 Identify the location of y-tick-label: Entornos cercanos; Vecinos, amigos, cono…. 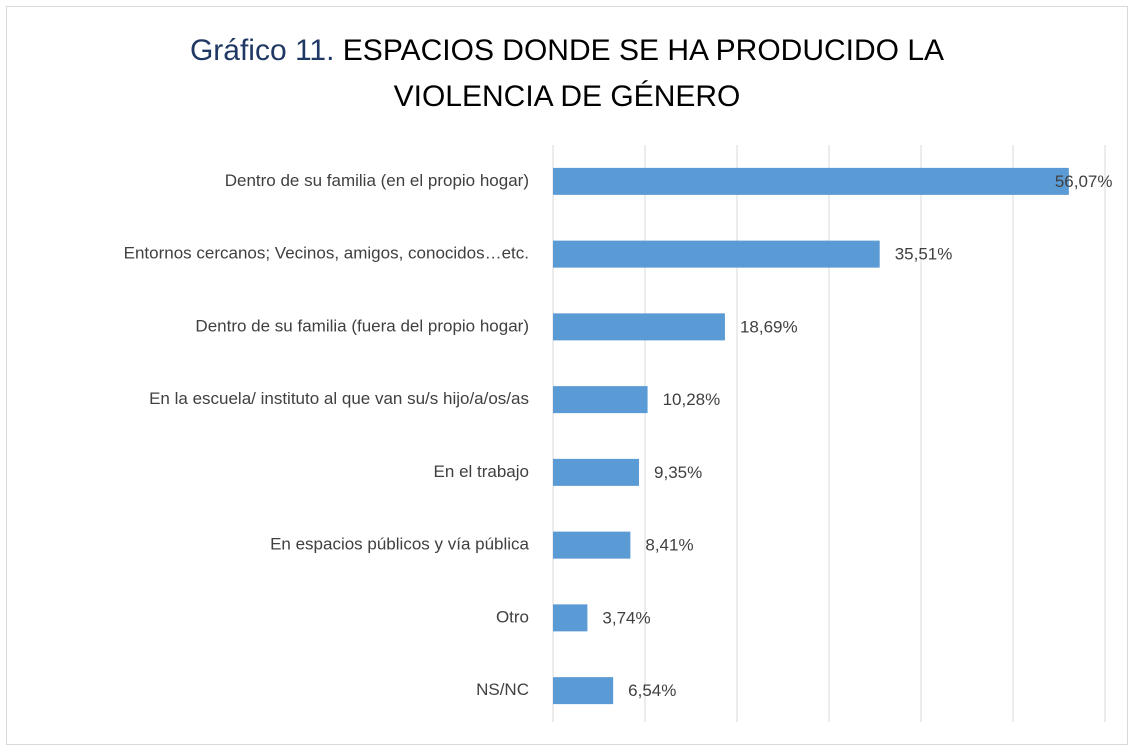
(326, 253).